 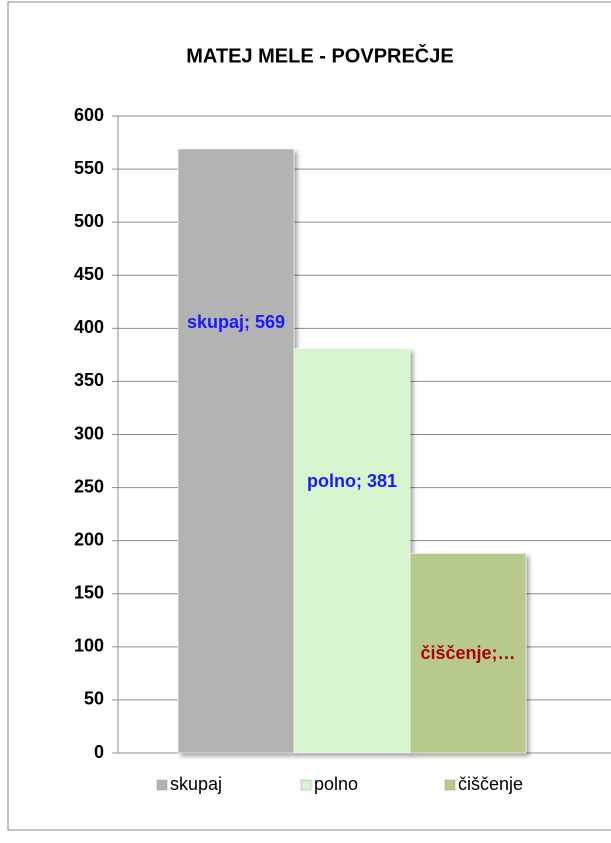 I want to click on legend-label: skupaj, so click(x=196, y=784).